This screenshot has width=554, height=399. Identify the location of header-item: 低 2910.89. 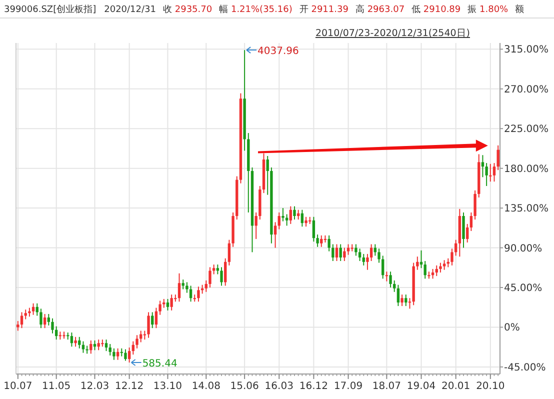
(436, 10).